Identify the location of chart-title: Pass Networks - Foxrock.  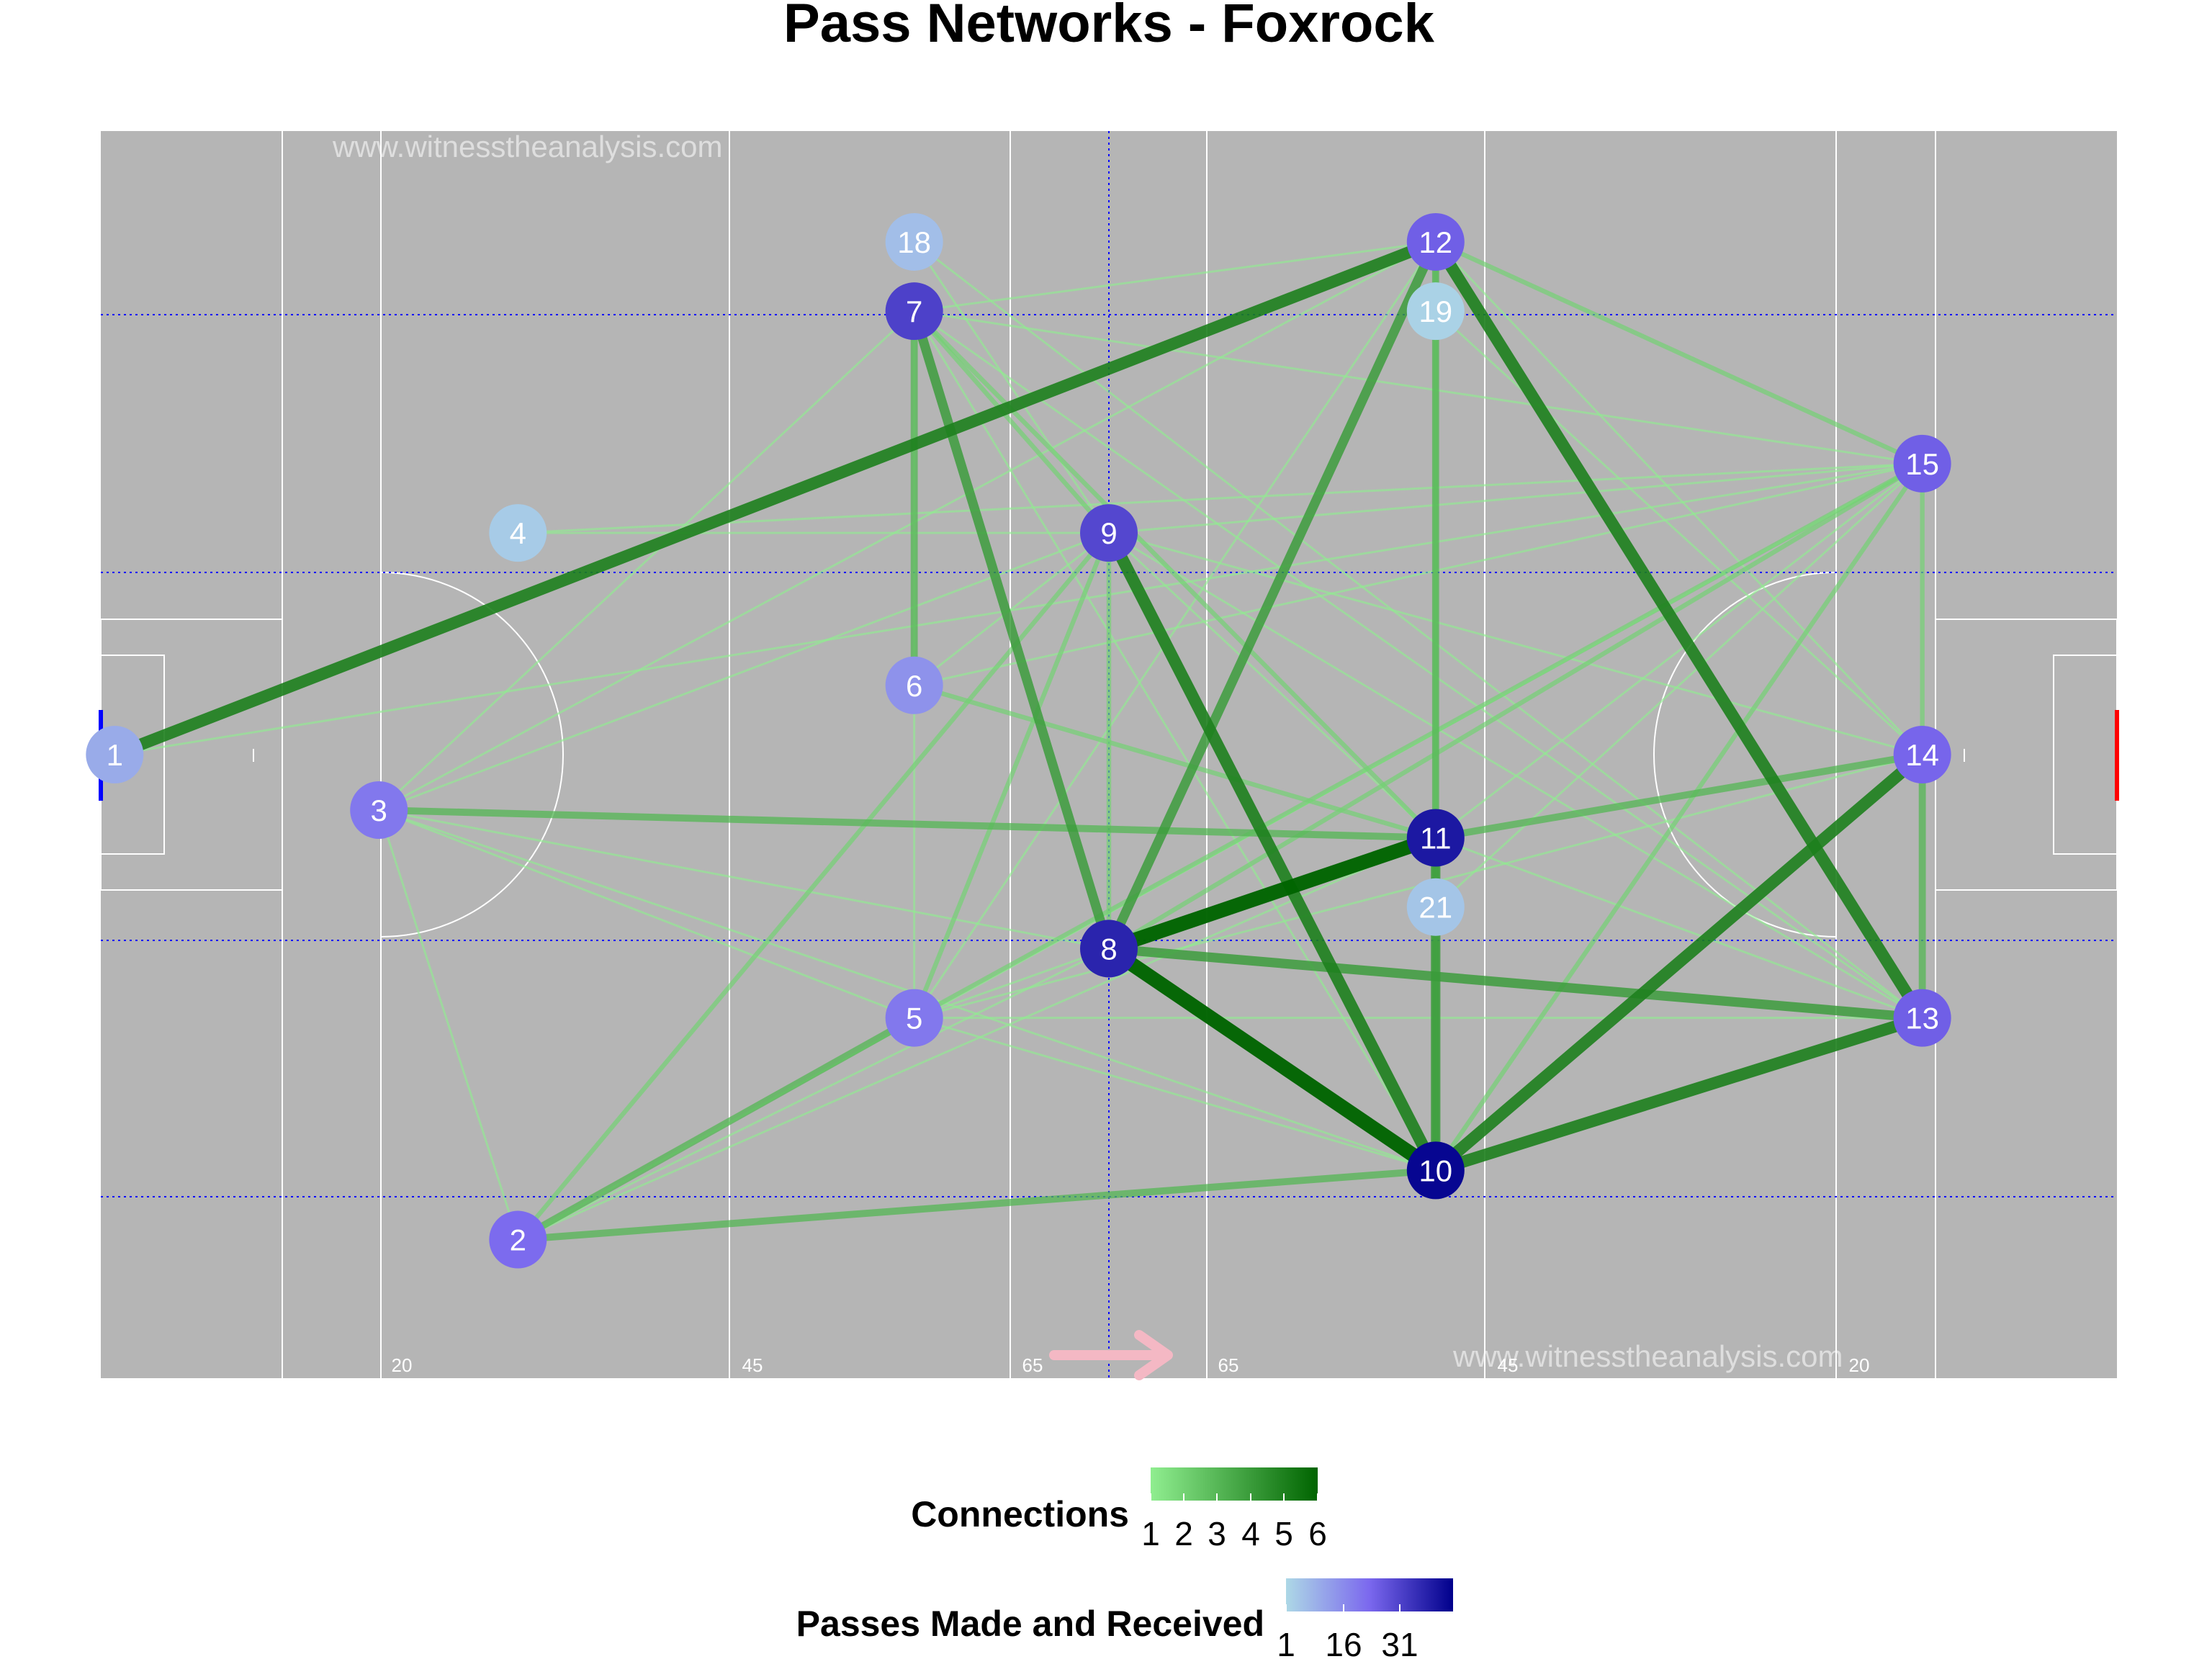
(1109, 27).